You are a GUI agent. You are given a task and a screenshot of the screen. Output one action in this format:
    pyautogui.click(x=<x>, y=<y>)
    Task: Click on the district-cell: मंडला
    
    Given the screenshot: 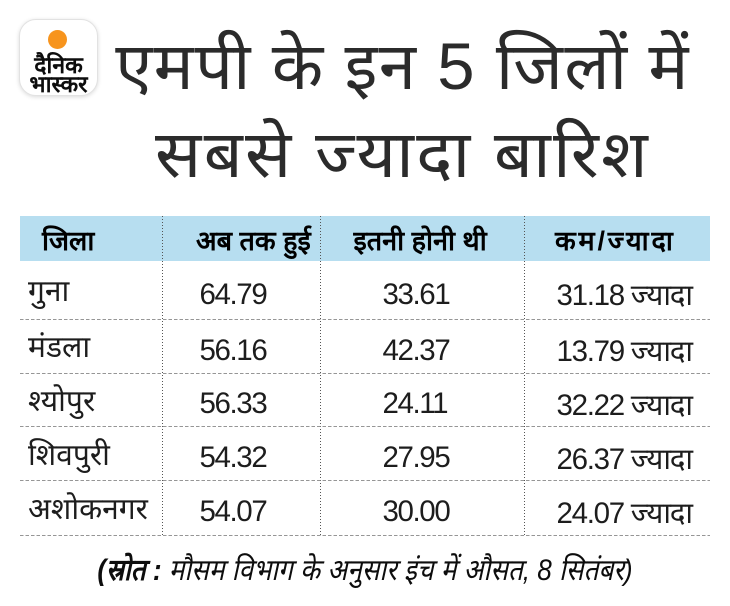 What is the action you would take?
    pyautogui.click(x=59, y=348)
    